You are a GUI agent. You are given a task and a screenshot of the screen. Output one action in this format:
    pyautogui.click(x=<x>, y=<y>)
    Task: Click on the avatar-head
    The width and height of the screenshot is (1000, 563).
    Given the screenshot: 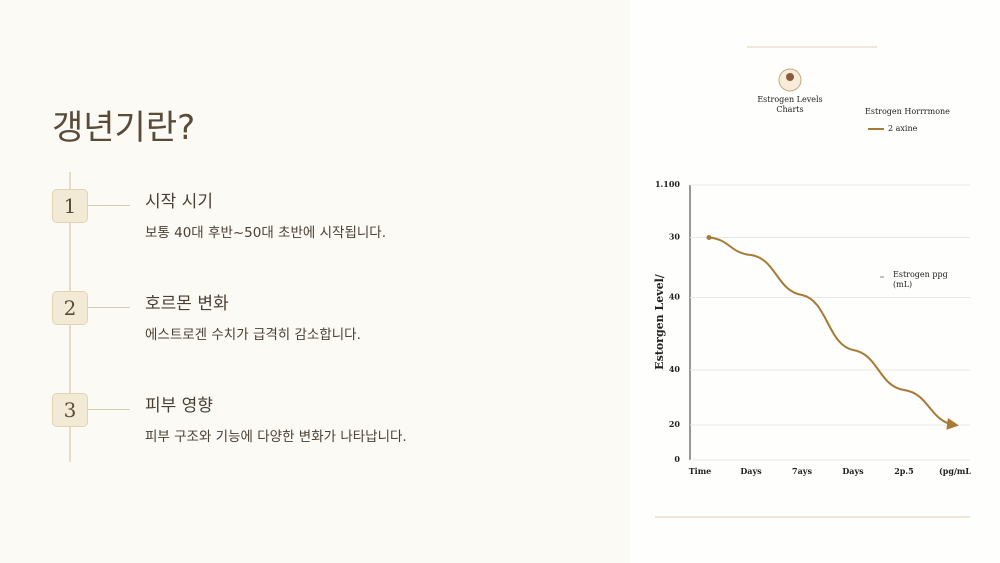 What is the action you would take?
    pyautogui.click(x=790, y=77)
    